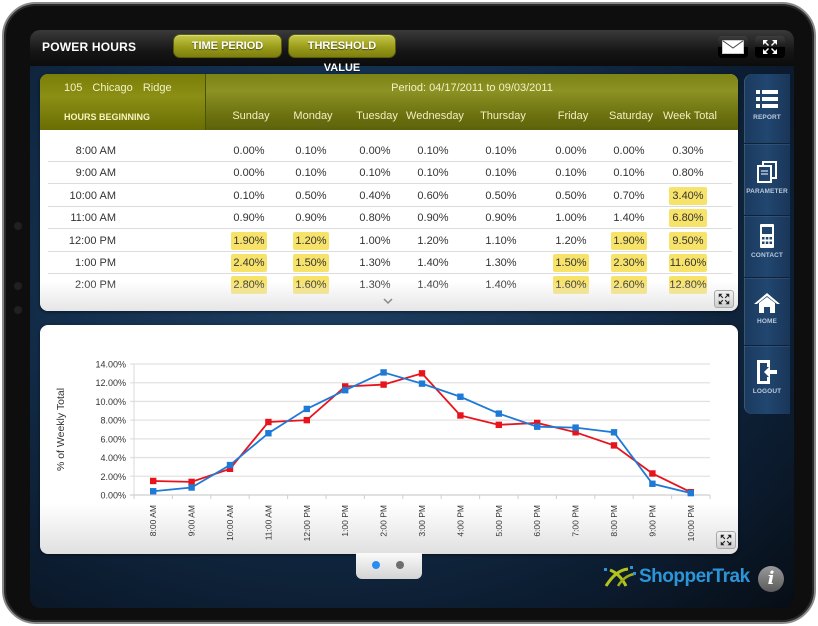 This screenshot has height=626, width=818. Describe the element at coordinates (113, 496) in the screenshot. I see `y-tick-label: 0.00%` at that location.